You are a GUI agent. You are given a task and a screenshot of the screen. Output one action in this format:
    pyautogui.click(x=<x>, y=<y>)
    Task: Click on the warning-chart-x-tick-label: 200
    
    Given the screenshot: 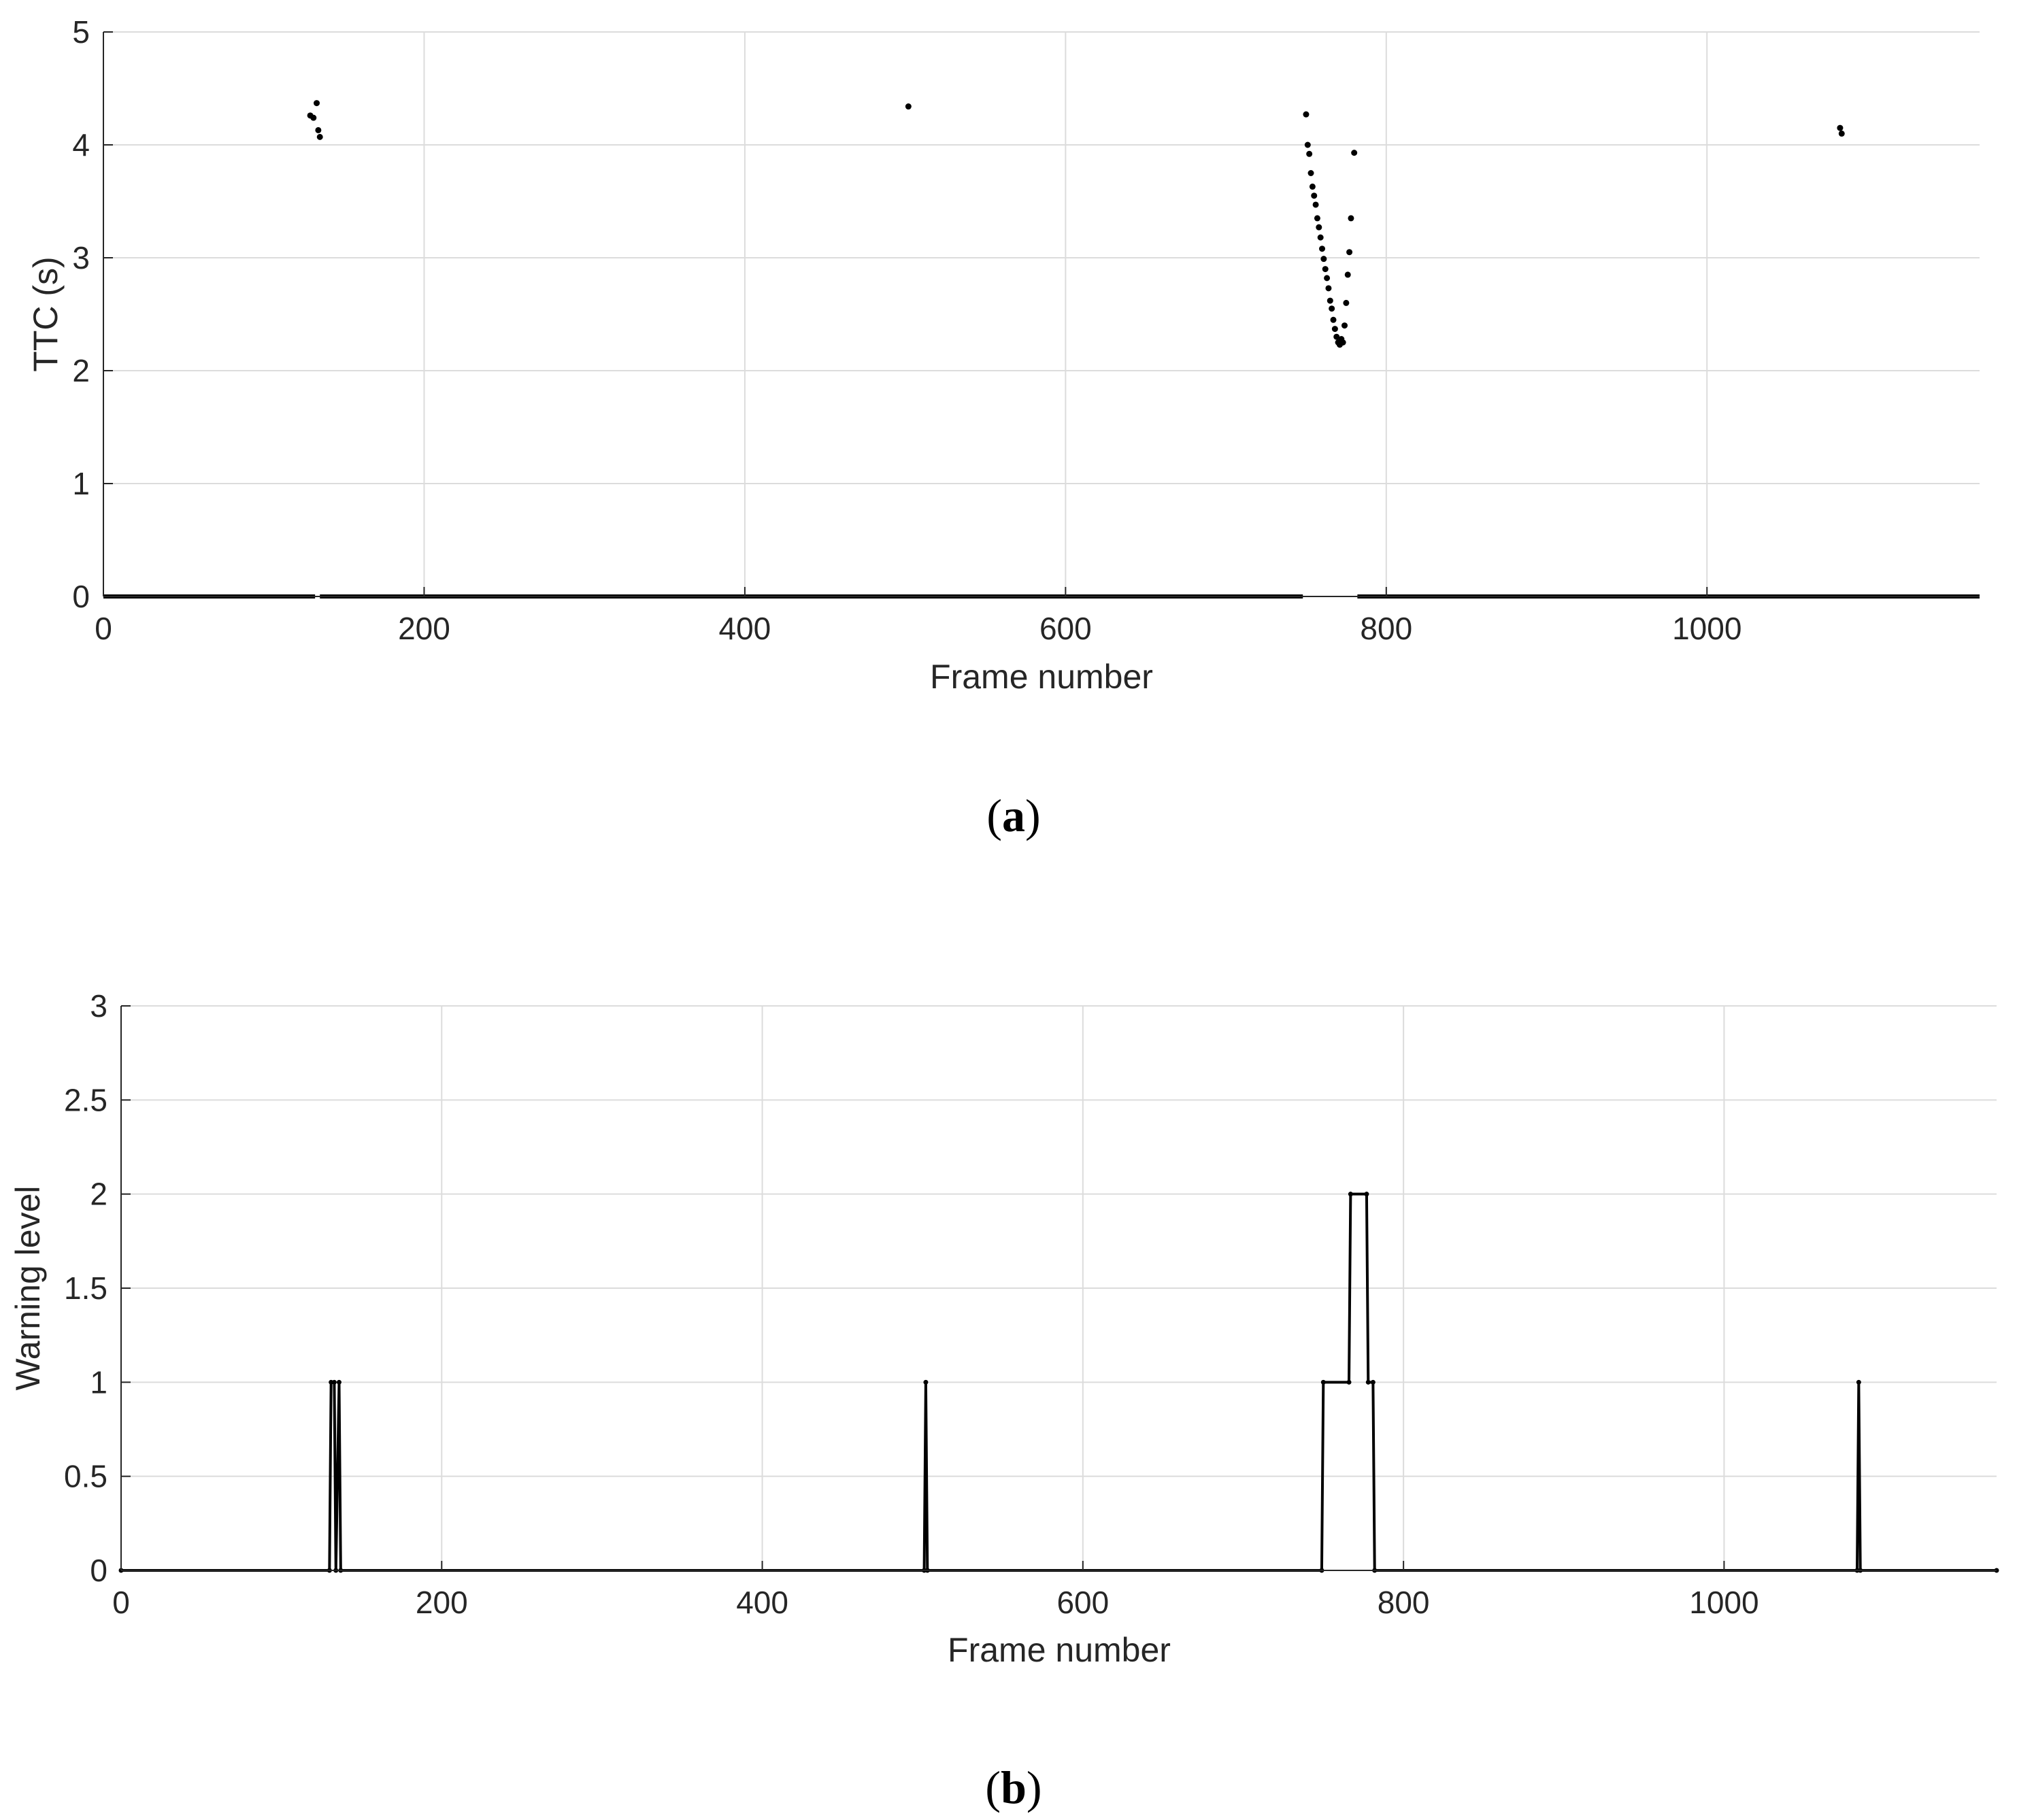 What is the action you would take?
    pyautogui.click(x=442, y=1603)
    